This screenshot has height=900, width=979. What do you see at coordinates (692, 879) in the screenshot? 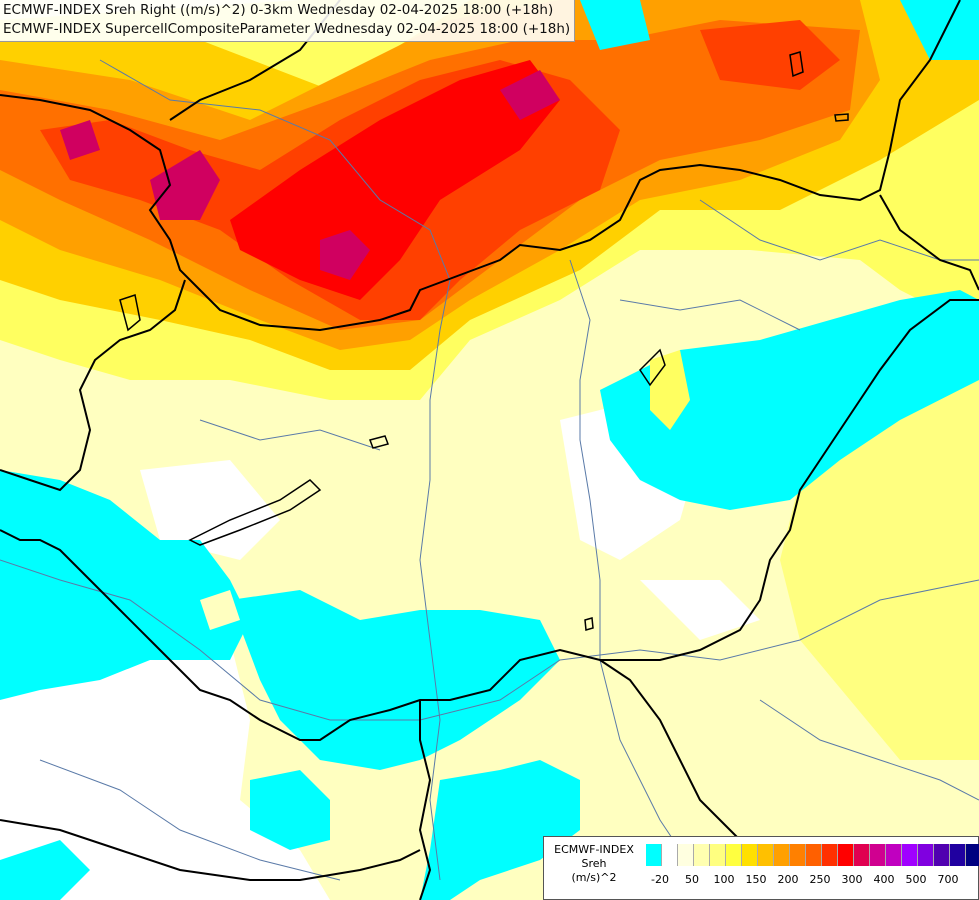
I see `legend-tick-label: 50` at bounding box center [692, 879].